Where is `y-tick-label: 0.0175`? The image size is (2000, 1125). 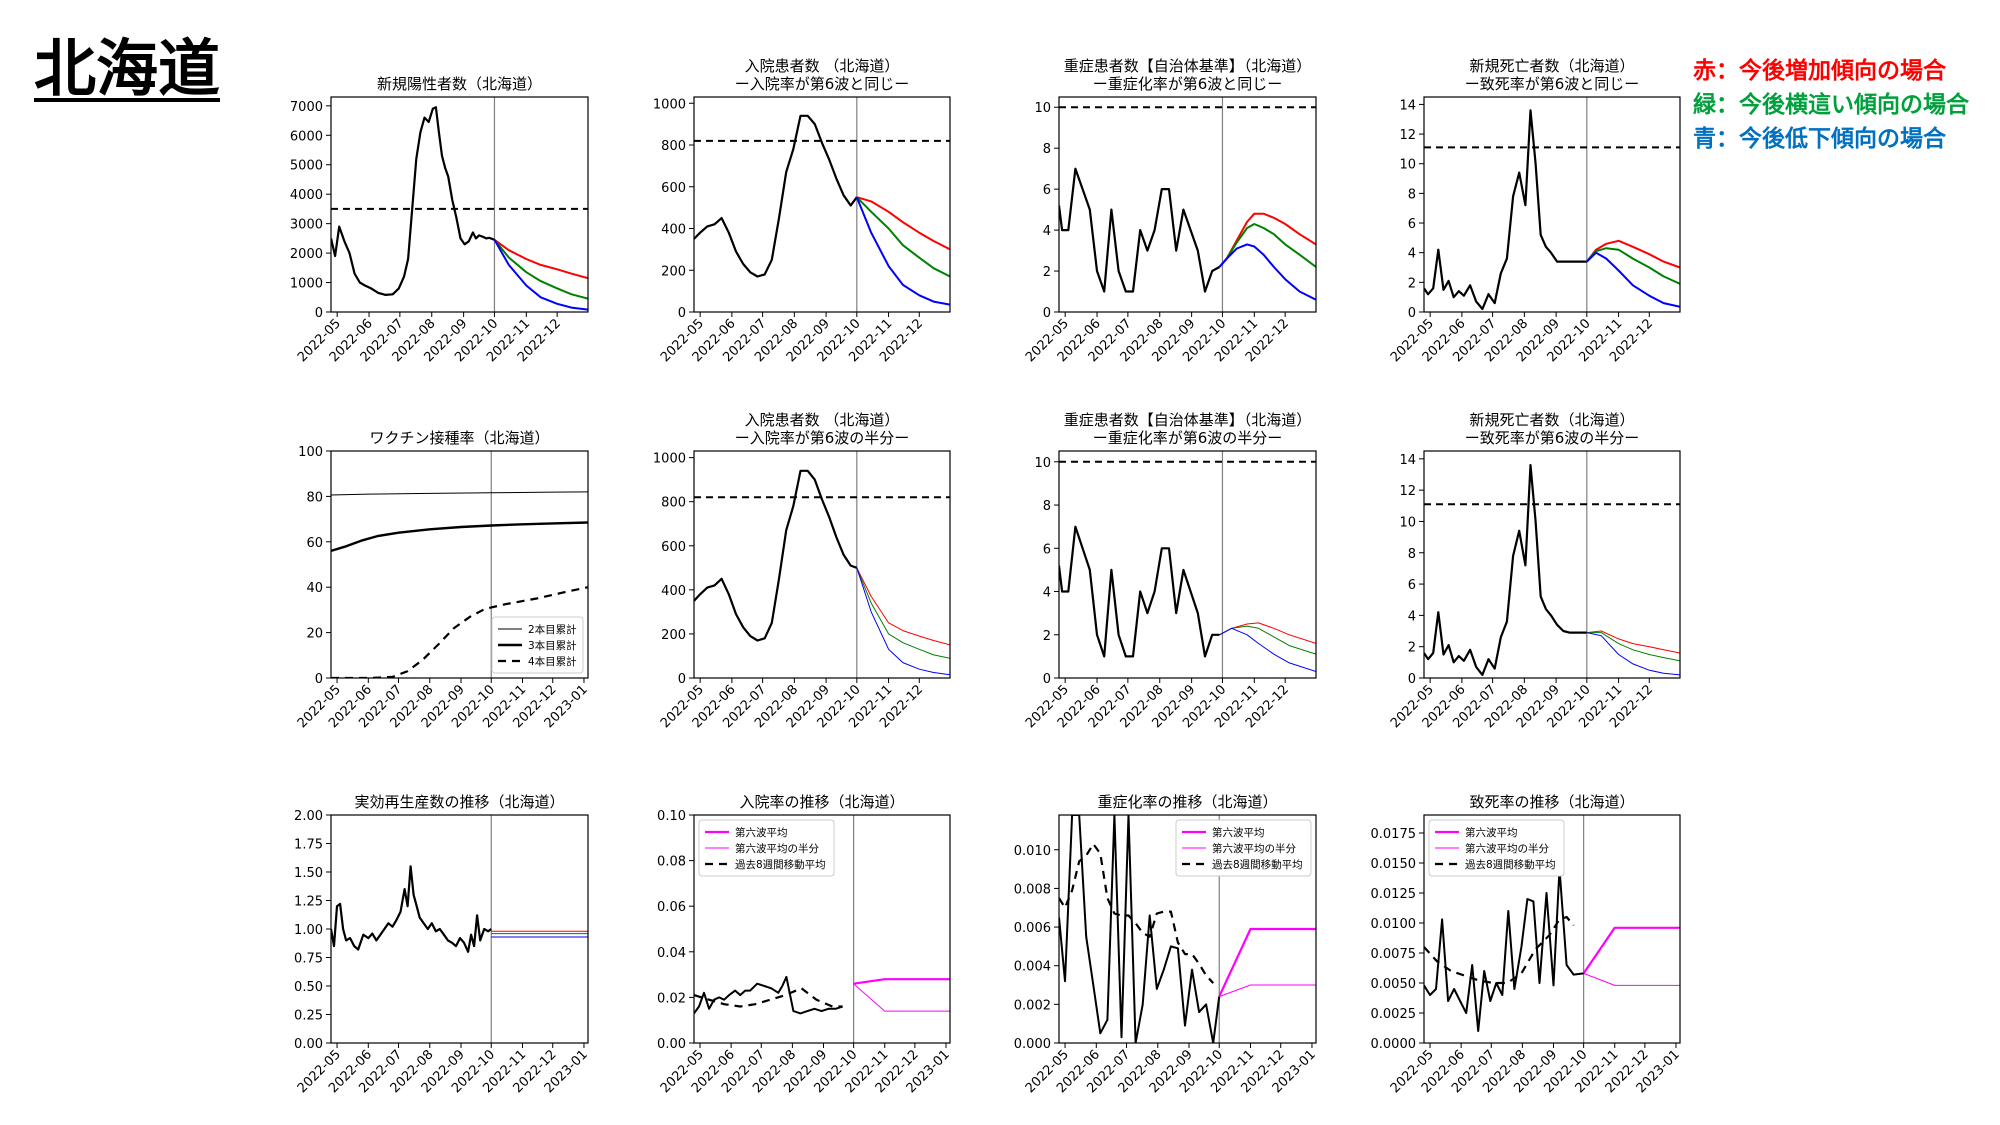
y-tick-label: 0.0175 is located at coordinates (1394, 834).